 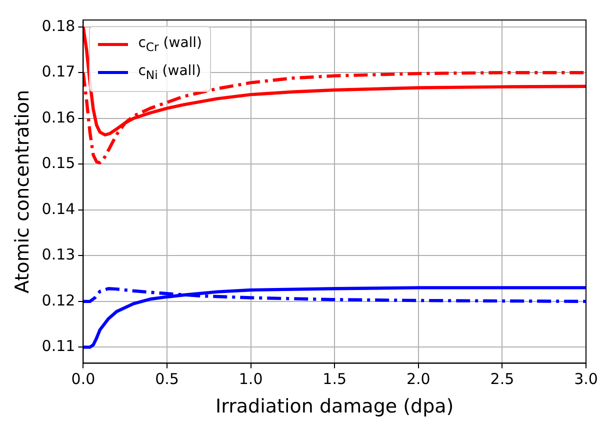 What do you see at coordinates (502, 379) in the screenshot?
I see `x-tick-label: 2.5` at bounding box center [502, 379].